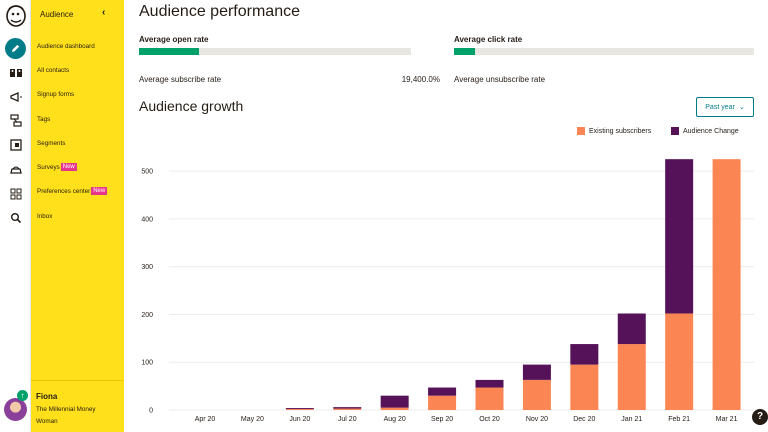  What do you see at coordinates (15, 144) in the screenshot?
I see `website-icon` at bounding box center [15, 144].